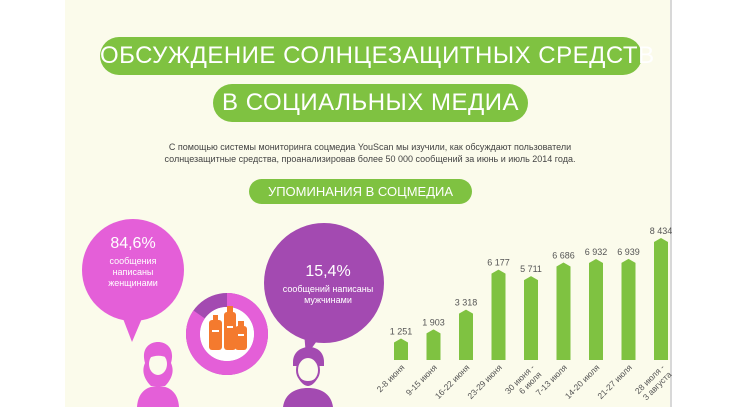  Describe the element at coordinates (596, 252) in the screenshot. I see `bar-value-label: 6 932` at that location.